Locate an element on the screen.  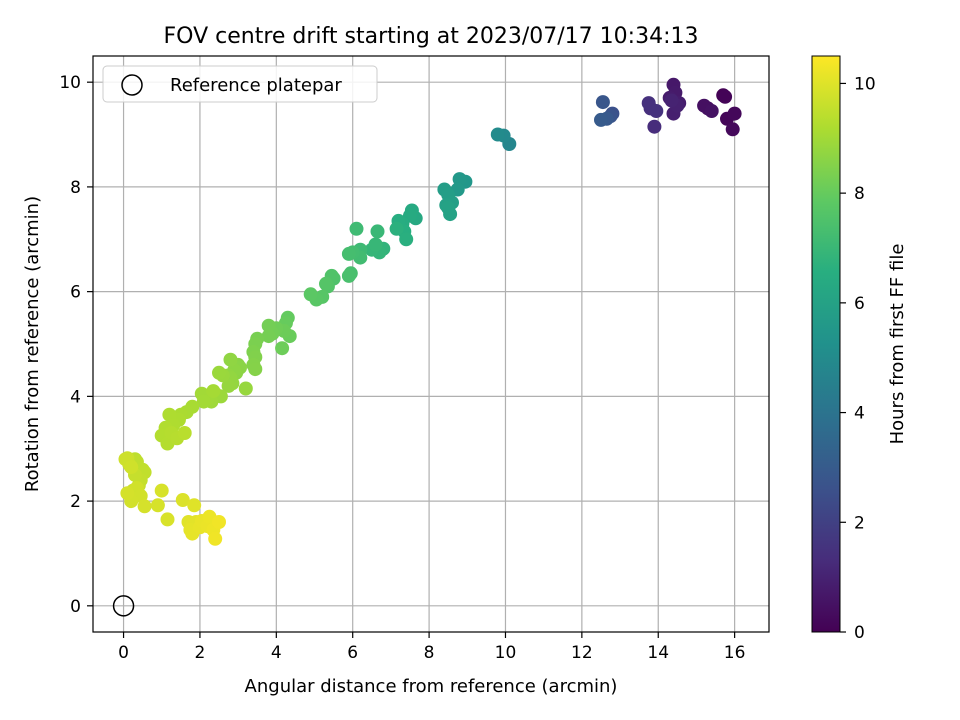
x-axis-ticks: 0 2 4 6 8 10 12 14 16 is located at coordinates (431, 647).